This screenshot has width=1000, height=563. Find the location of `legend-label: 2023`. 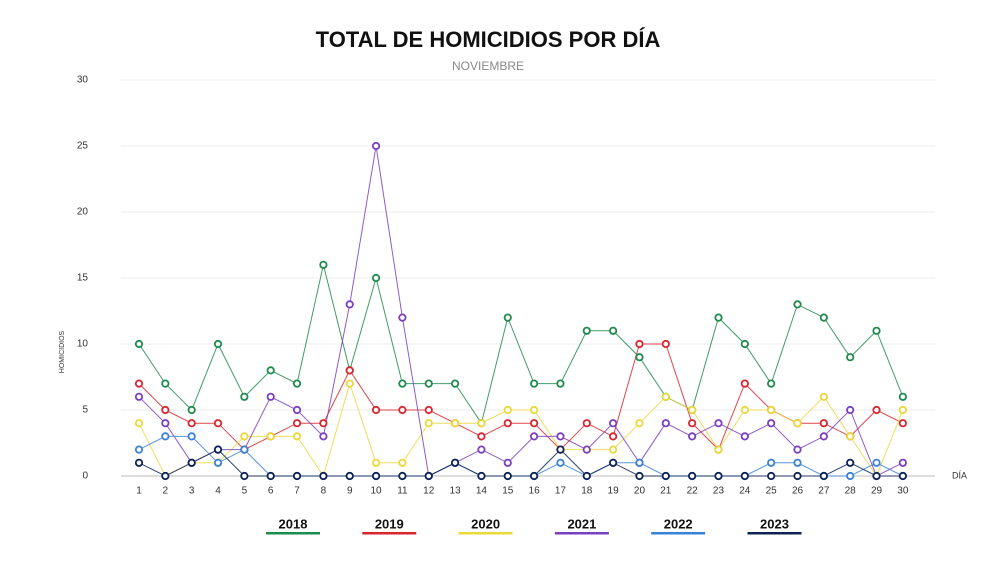

legend-label: 2023 is located at coordinates (774, 523).